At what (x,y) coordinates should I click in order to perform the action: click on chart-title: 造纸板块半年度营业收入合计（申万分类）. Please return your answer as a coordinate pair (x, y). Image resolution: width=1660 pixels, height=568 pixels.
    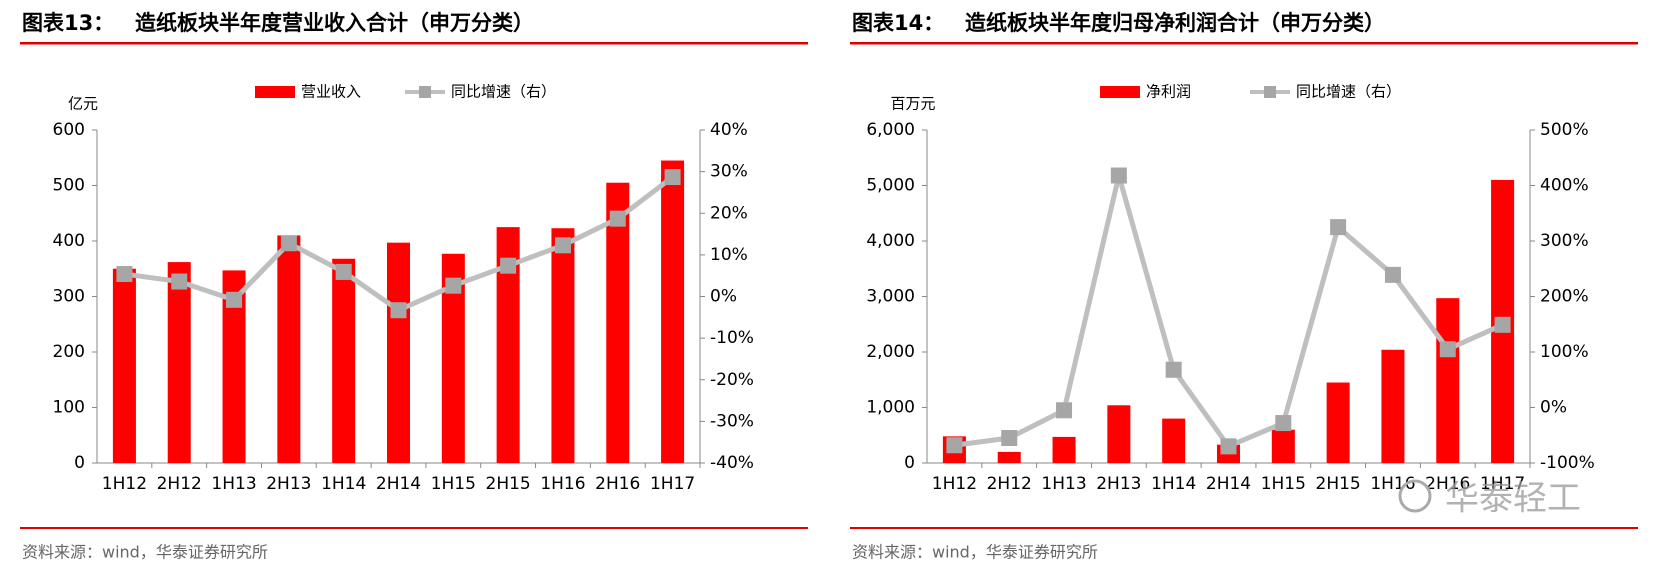
    Looking at the image, I should click on (334, 23).